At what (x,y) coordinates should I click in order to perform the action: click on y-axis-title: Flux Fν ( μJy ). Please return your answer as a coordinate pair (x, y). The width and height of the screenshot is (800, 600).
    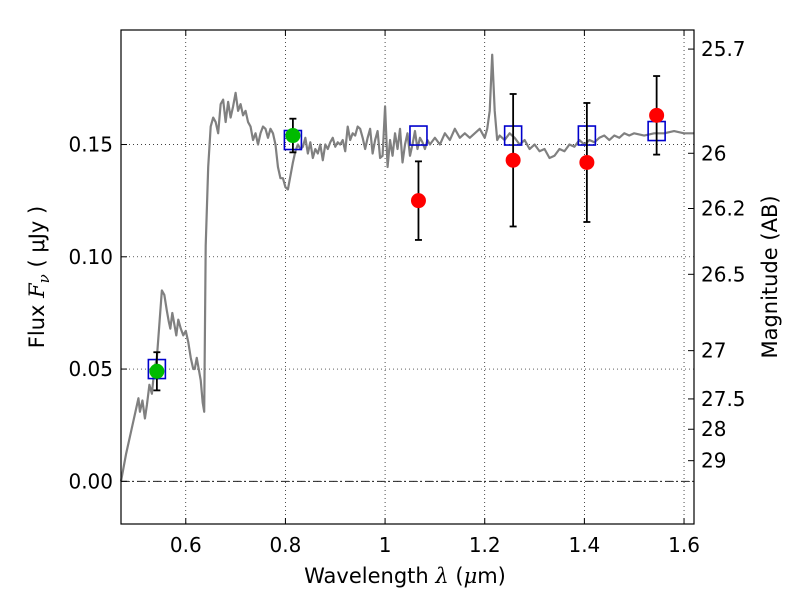
    Looking at the image, I should click on (39, 277).